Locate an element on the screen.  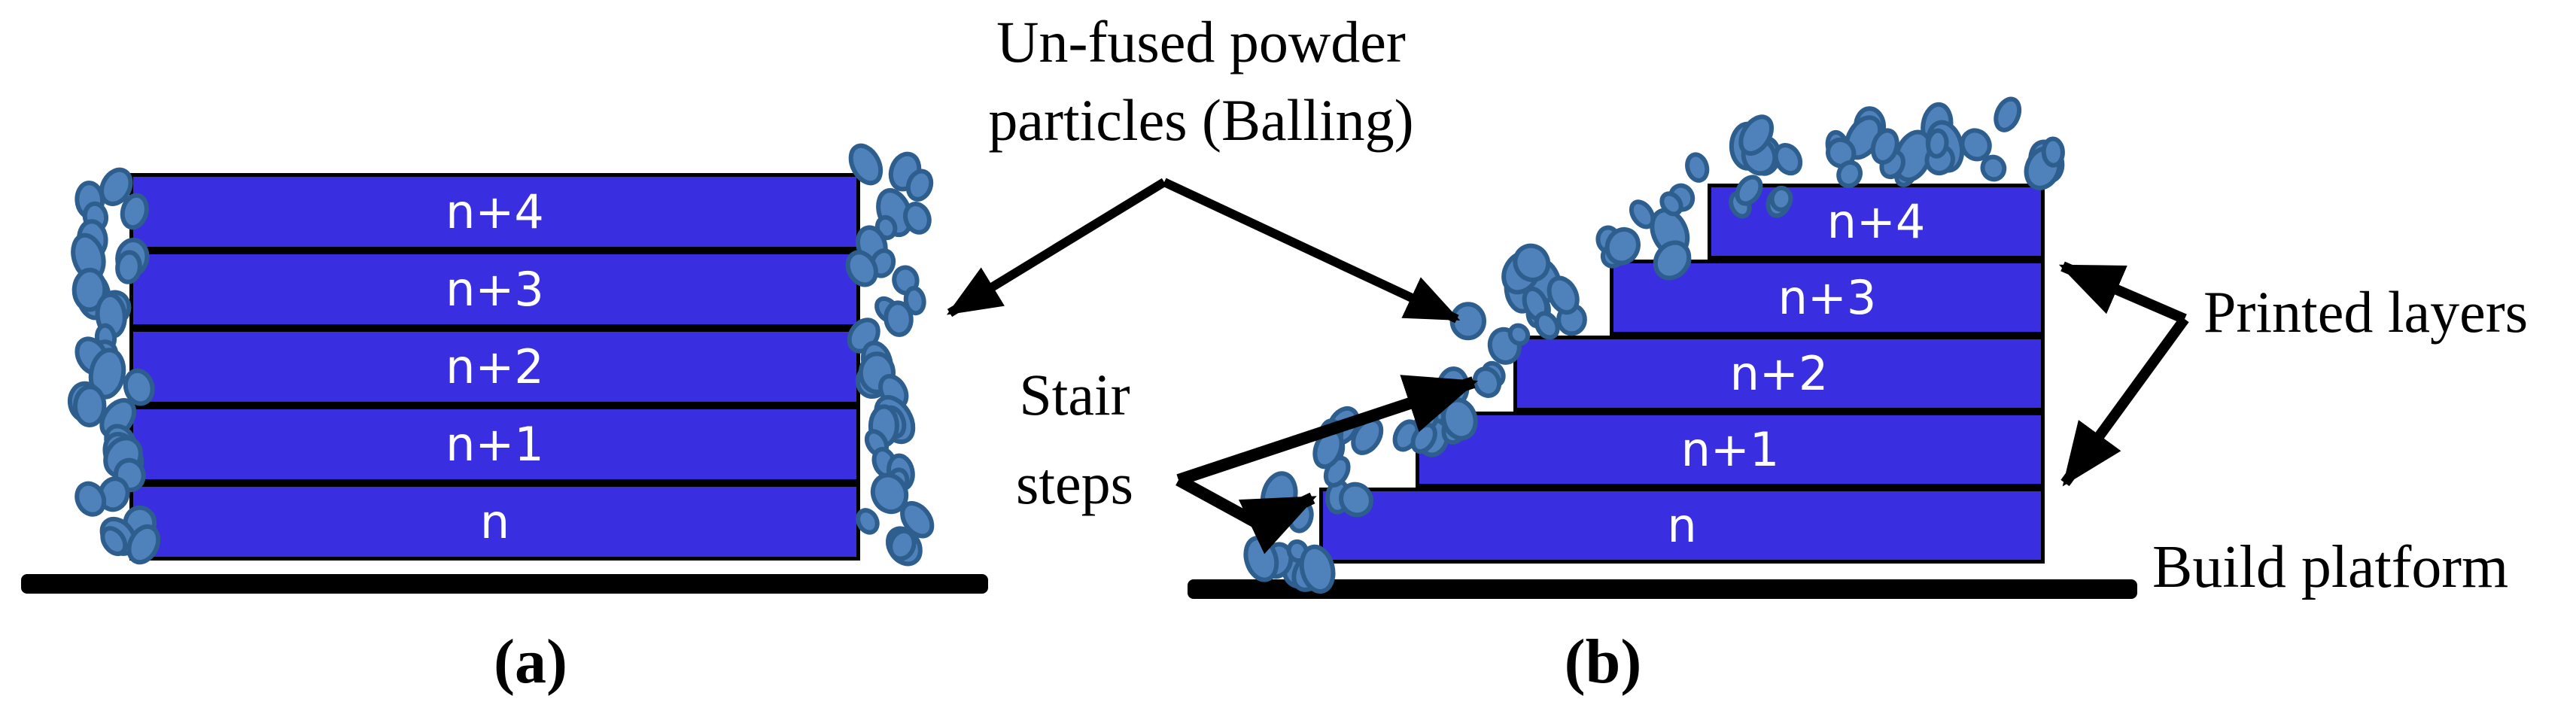
layer-a-n: n is located at coordinates (494, 522).